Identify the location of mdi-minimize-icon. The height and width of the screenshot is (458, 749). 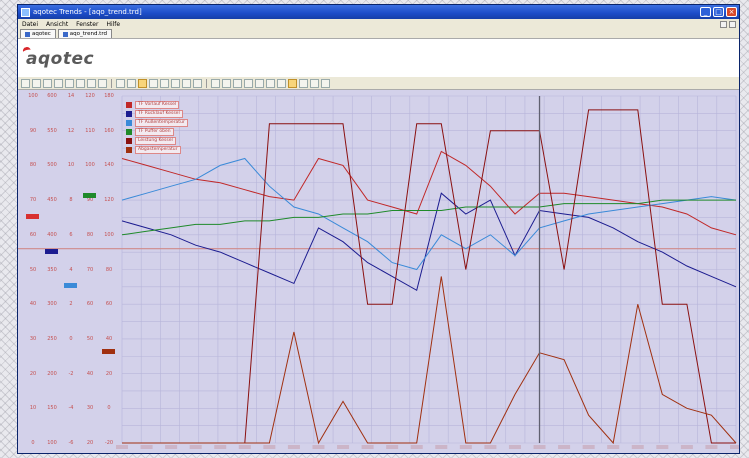
(723, 24).